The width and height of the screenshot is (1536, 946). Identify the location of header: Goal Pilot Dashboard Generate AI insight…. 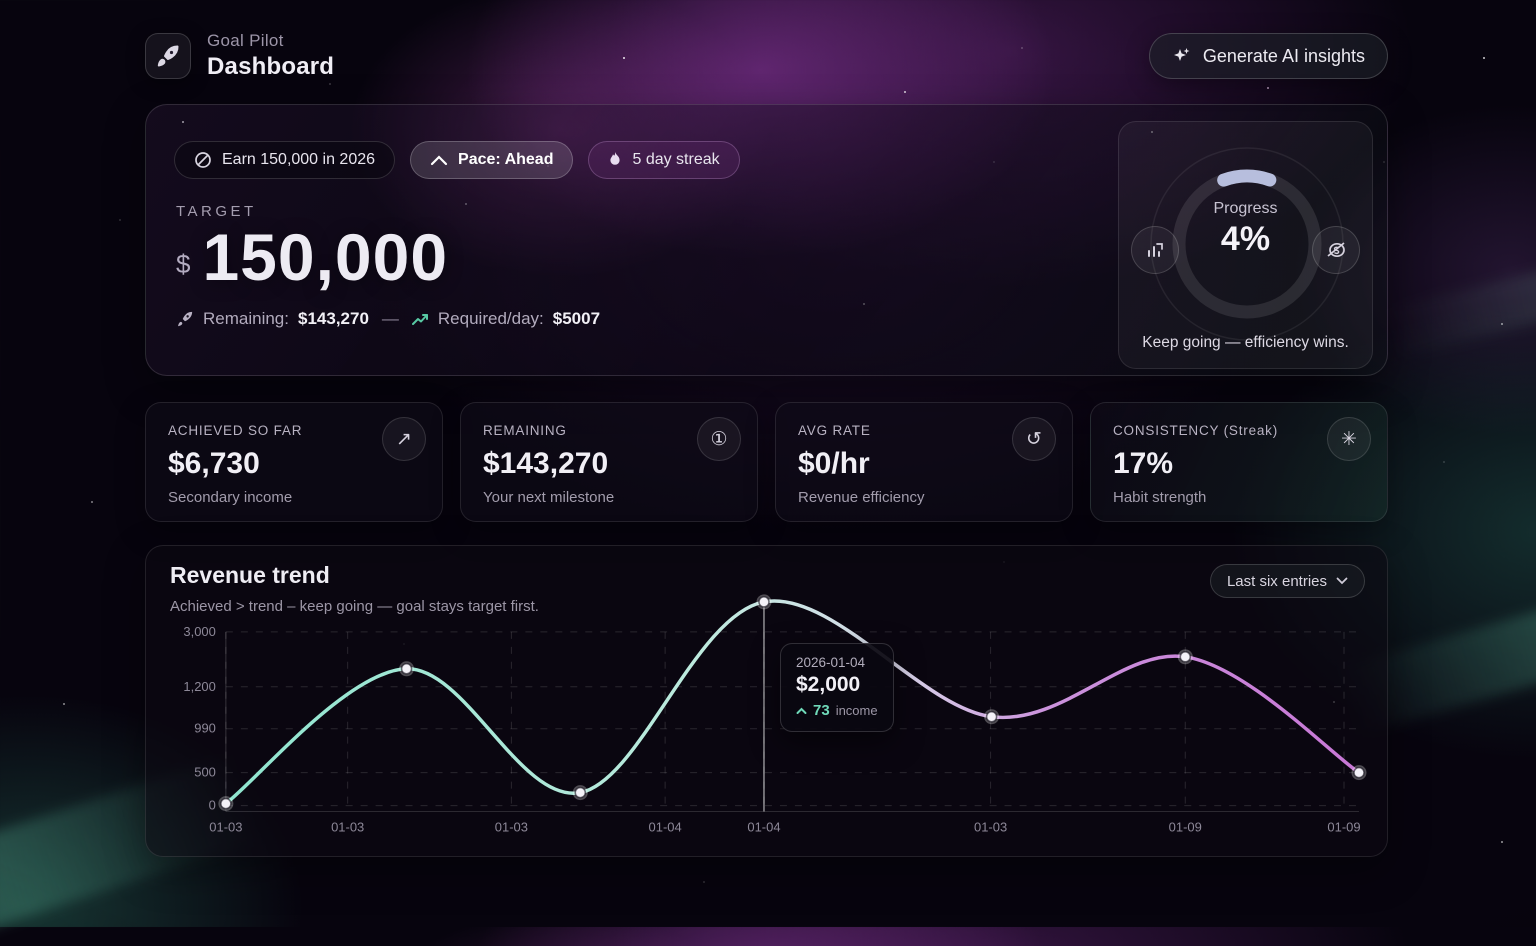
(766, 56).